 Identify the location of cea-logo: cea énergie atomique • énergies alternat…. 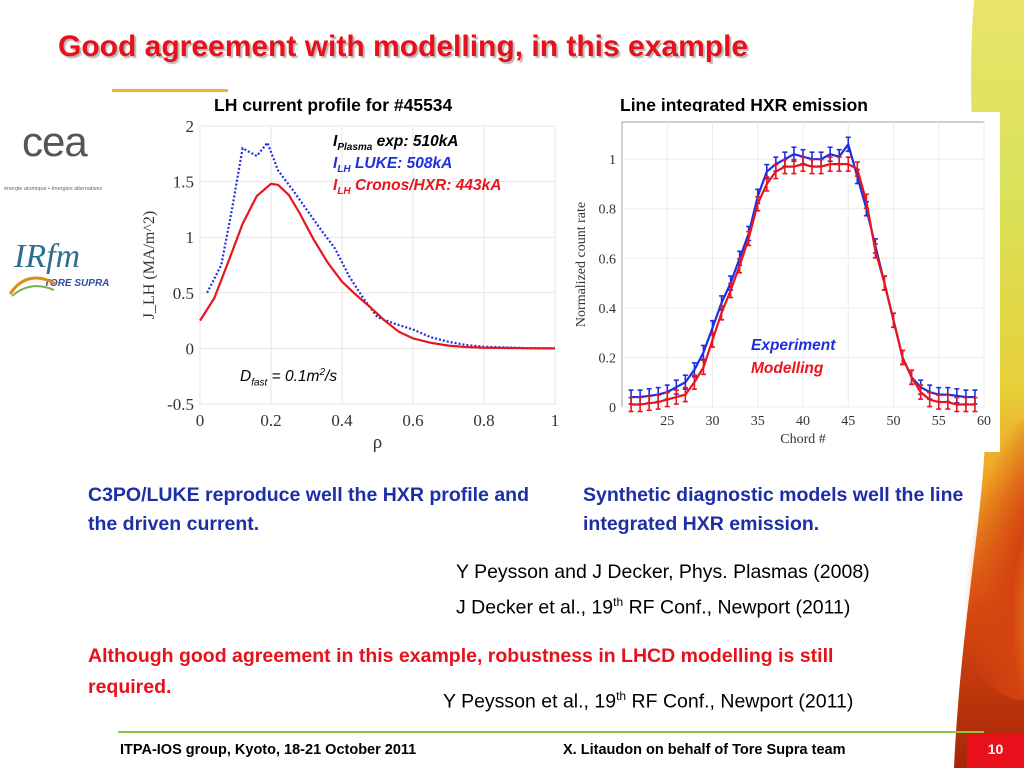
(60, 155).